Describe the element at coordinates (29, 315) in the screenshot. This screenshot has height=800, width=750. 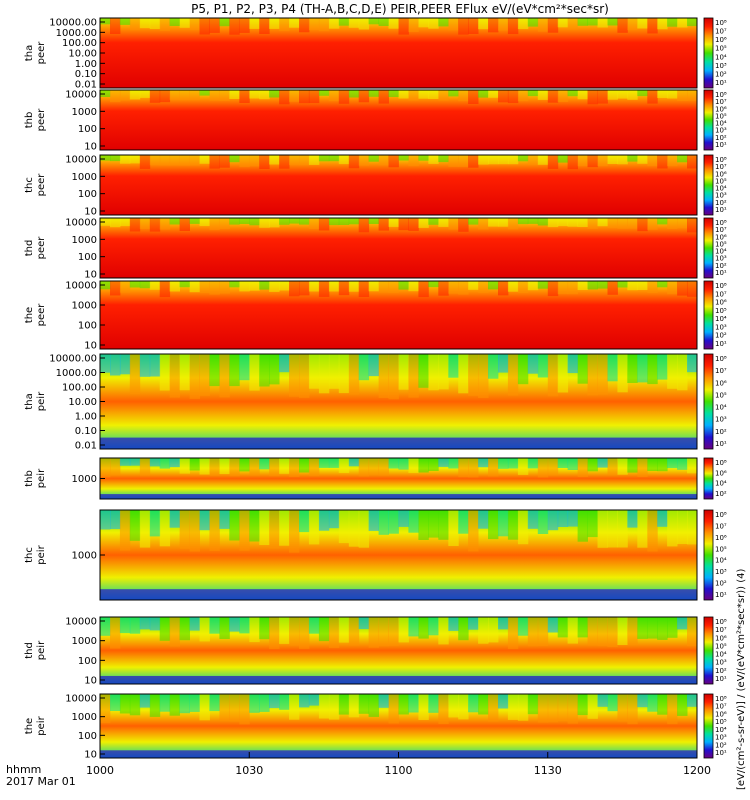
I see `ylabel-probe: the` at that location.